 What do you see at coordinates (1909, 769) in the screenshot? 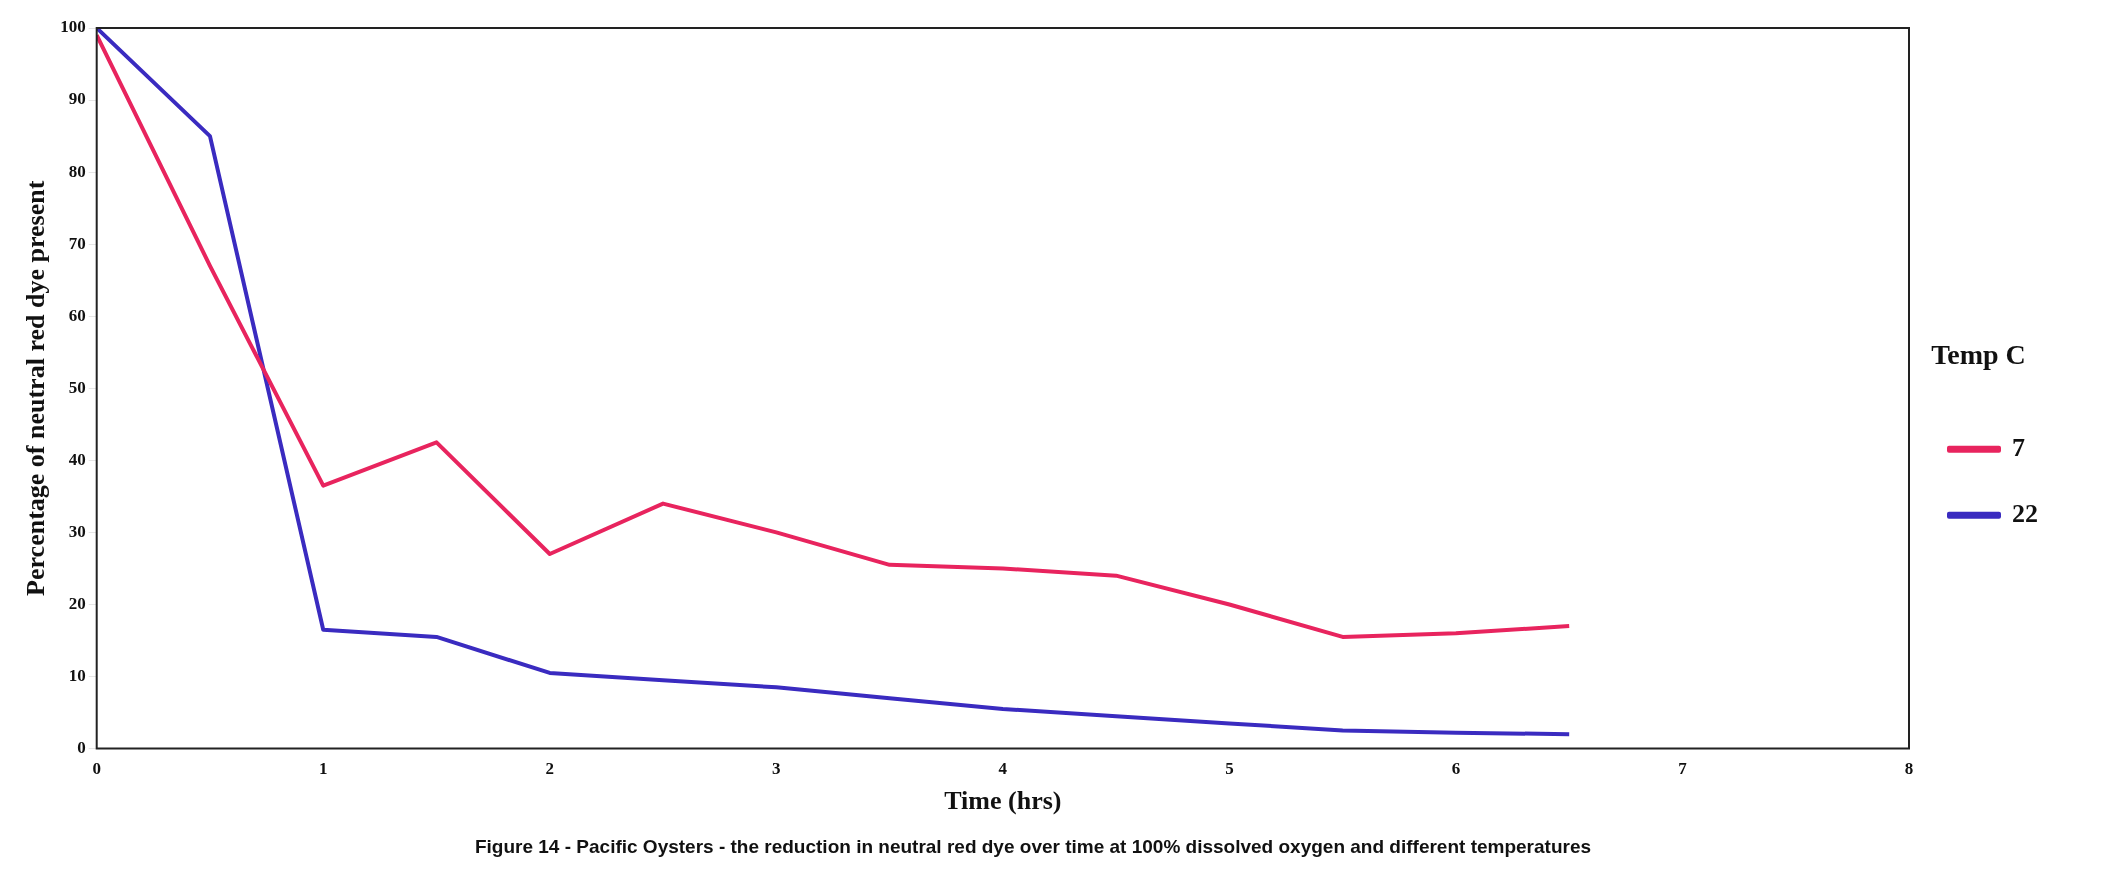
I see `x-tick-label: 8` at bounding box center [1909, 769].